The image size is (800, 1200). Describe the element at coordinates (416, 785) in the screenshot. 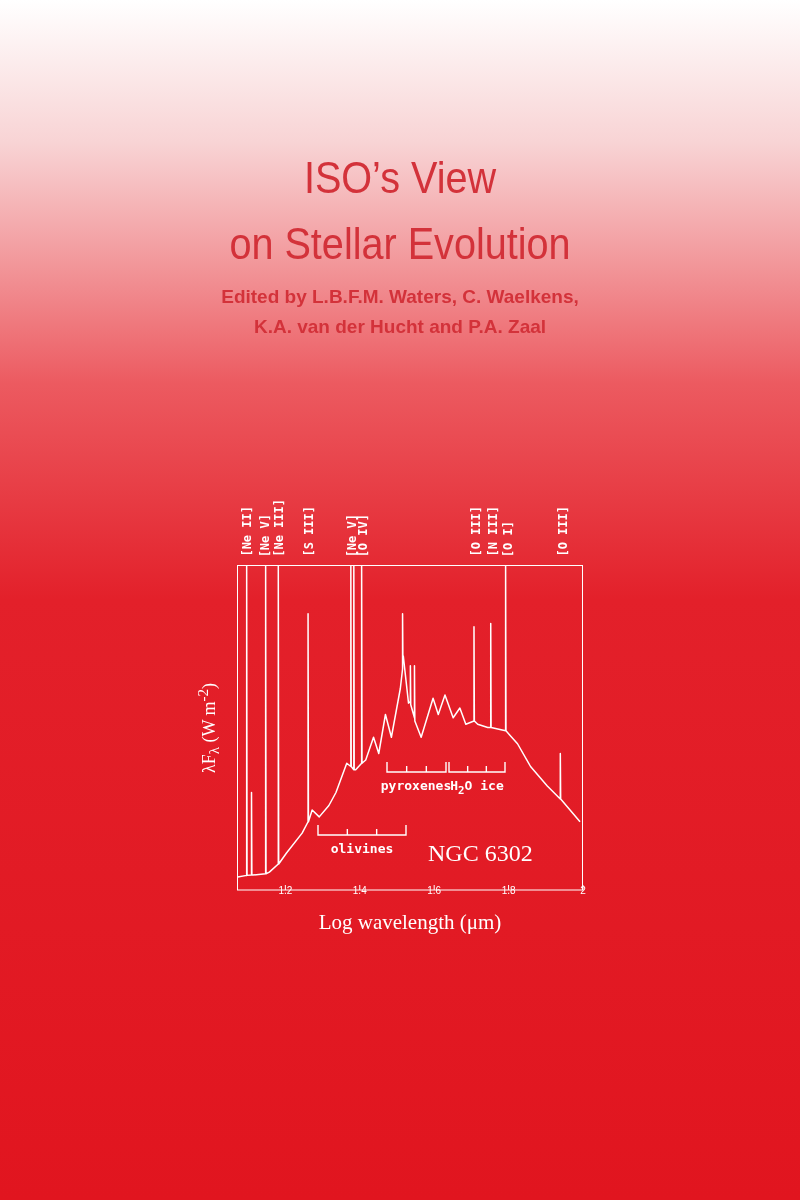

I see `annotation: pyroxenes` at that location.